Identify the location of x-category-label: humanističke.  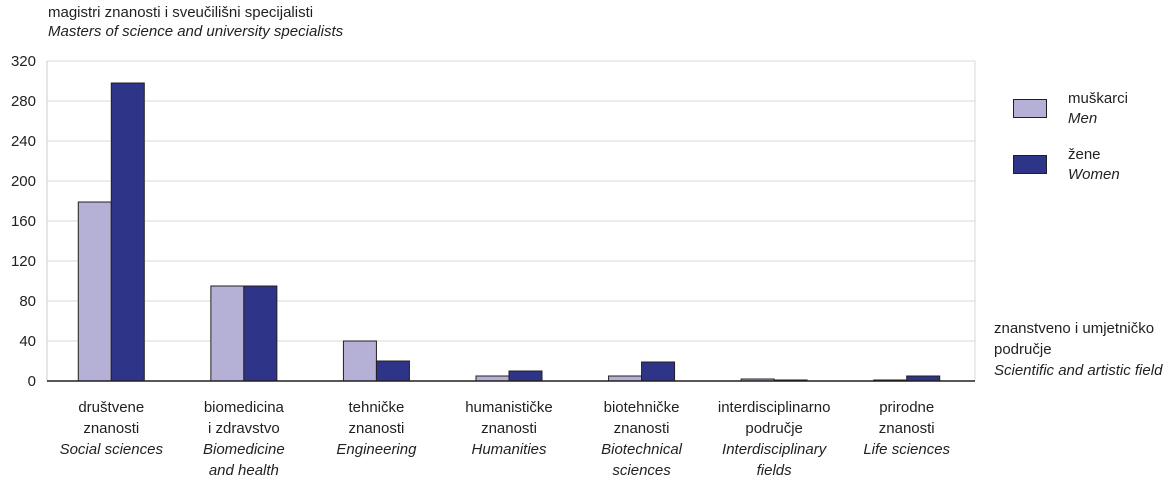
(509, 407).